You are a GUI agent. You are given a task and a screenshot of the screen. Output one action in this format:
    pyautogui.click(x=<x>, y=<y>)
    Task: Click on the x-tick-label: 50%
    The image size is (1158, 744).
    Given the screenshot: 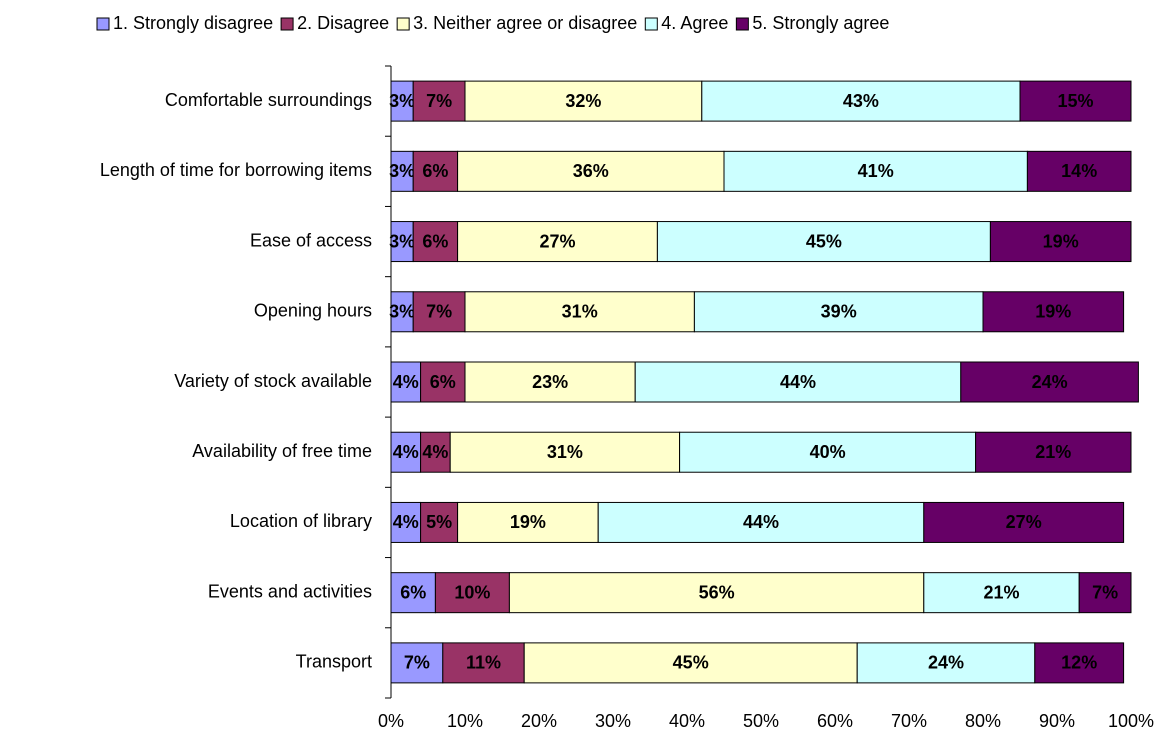 What is the action you would take?
    pyautogui.click(x=761, y=721)
    